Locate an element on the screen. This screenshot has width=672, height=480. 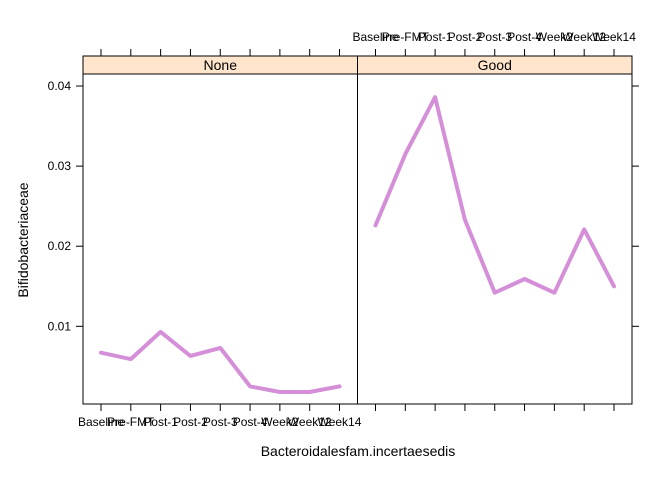
x-tick-label-bottom: Baseline is located at coordinates (101, 422).